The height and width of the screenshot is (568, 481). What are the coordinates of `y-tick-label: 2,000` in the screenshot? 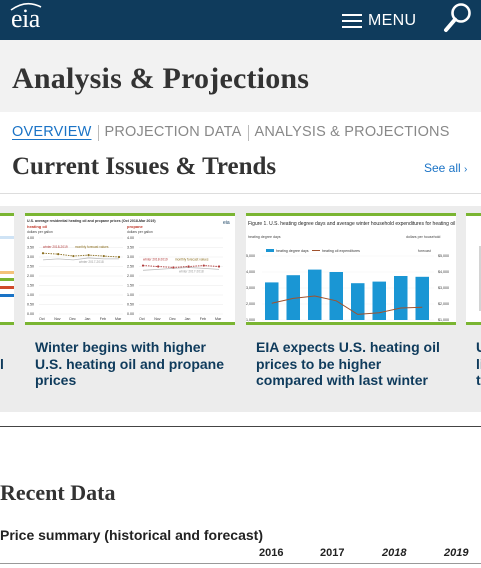 It's located at (250, 304).